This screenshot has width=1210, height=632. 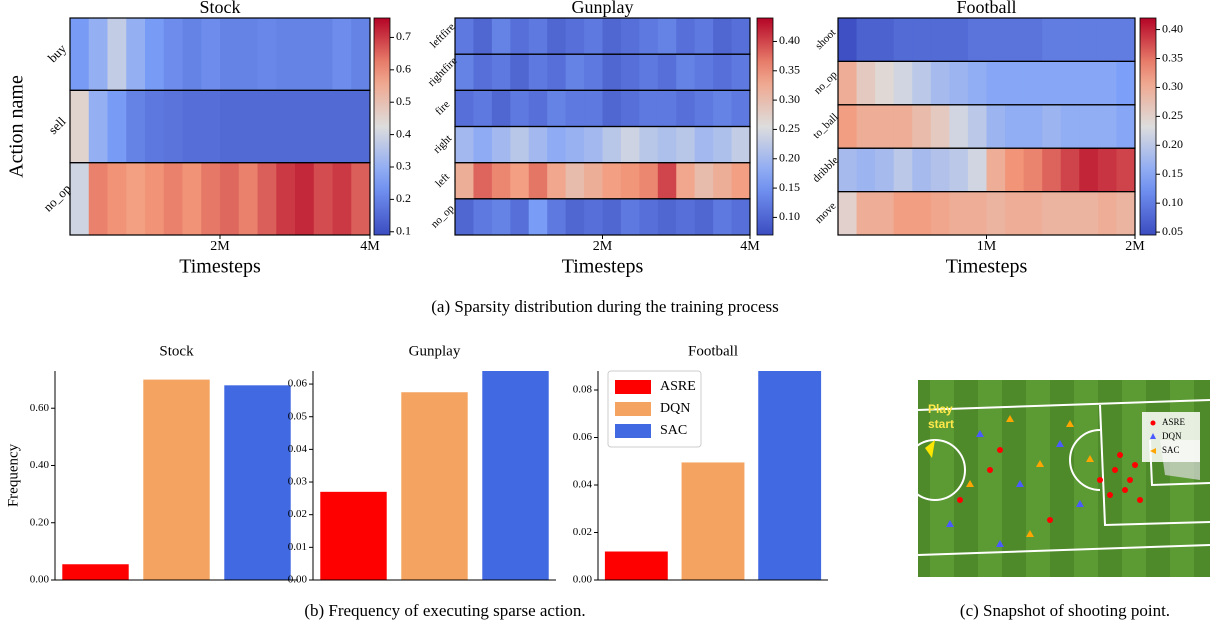 What do you see at coordinates (298, 449) in the screenshot?
I see `y-tick-label: 0.04` at bounding box center [298, 449].